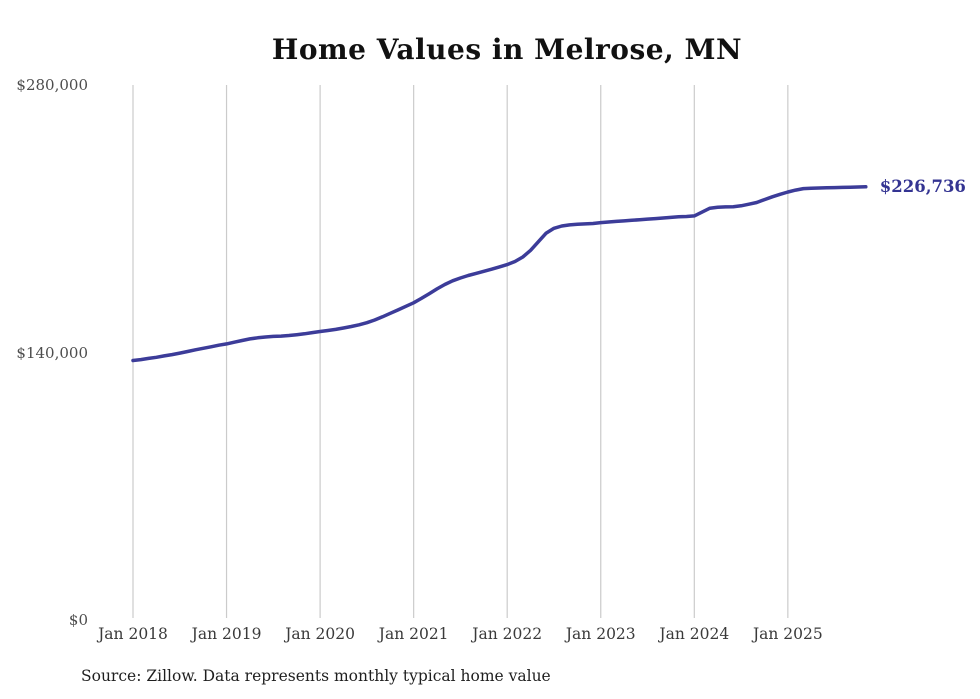  I want to click on y-tick-label: $140,000, so click(52, 352).